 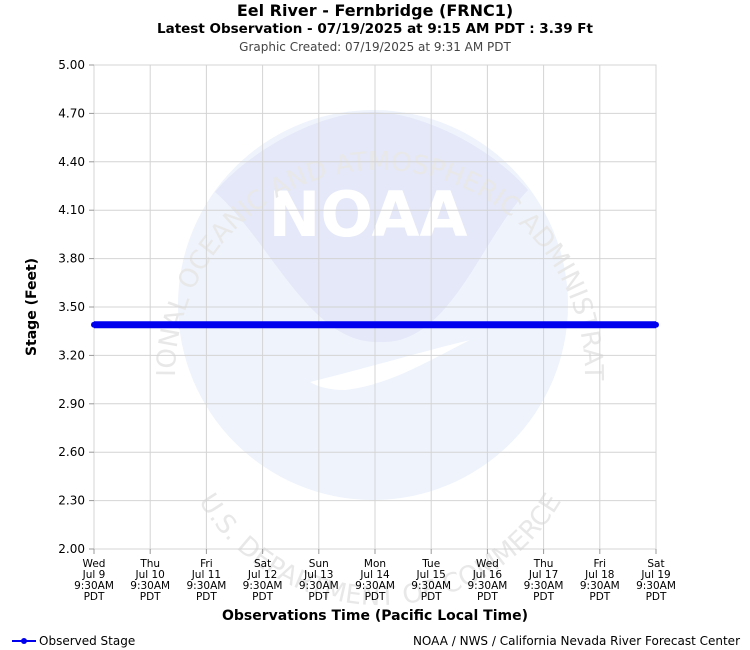 I want to click on y-tick-label: 3.80, so click(x=71, y=259).